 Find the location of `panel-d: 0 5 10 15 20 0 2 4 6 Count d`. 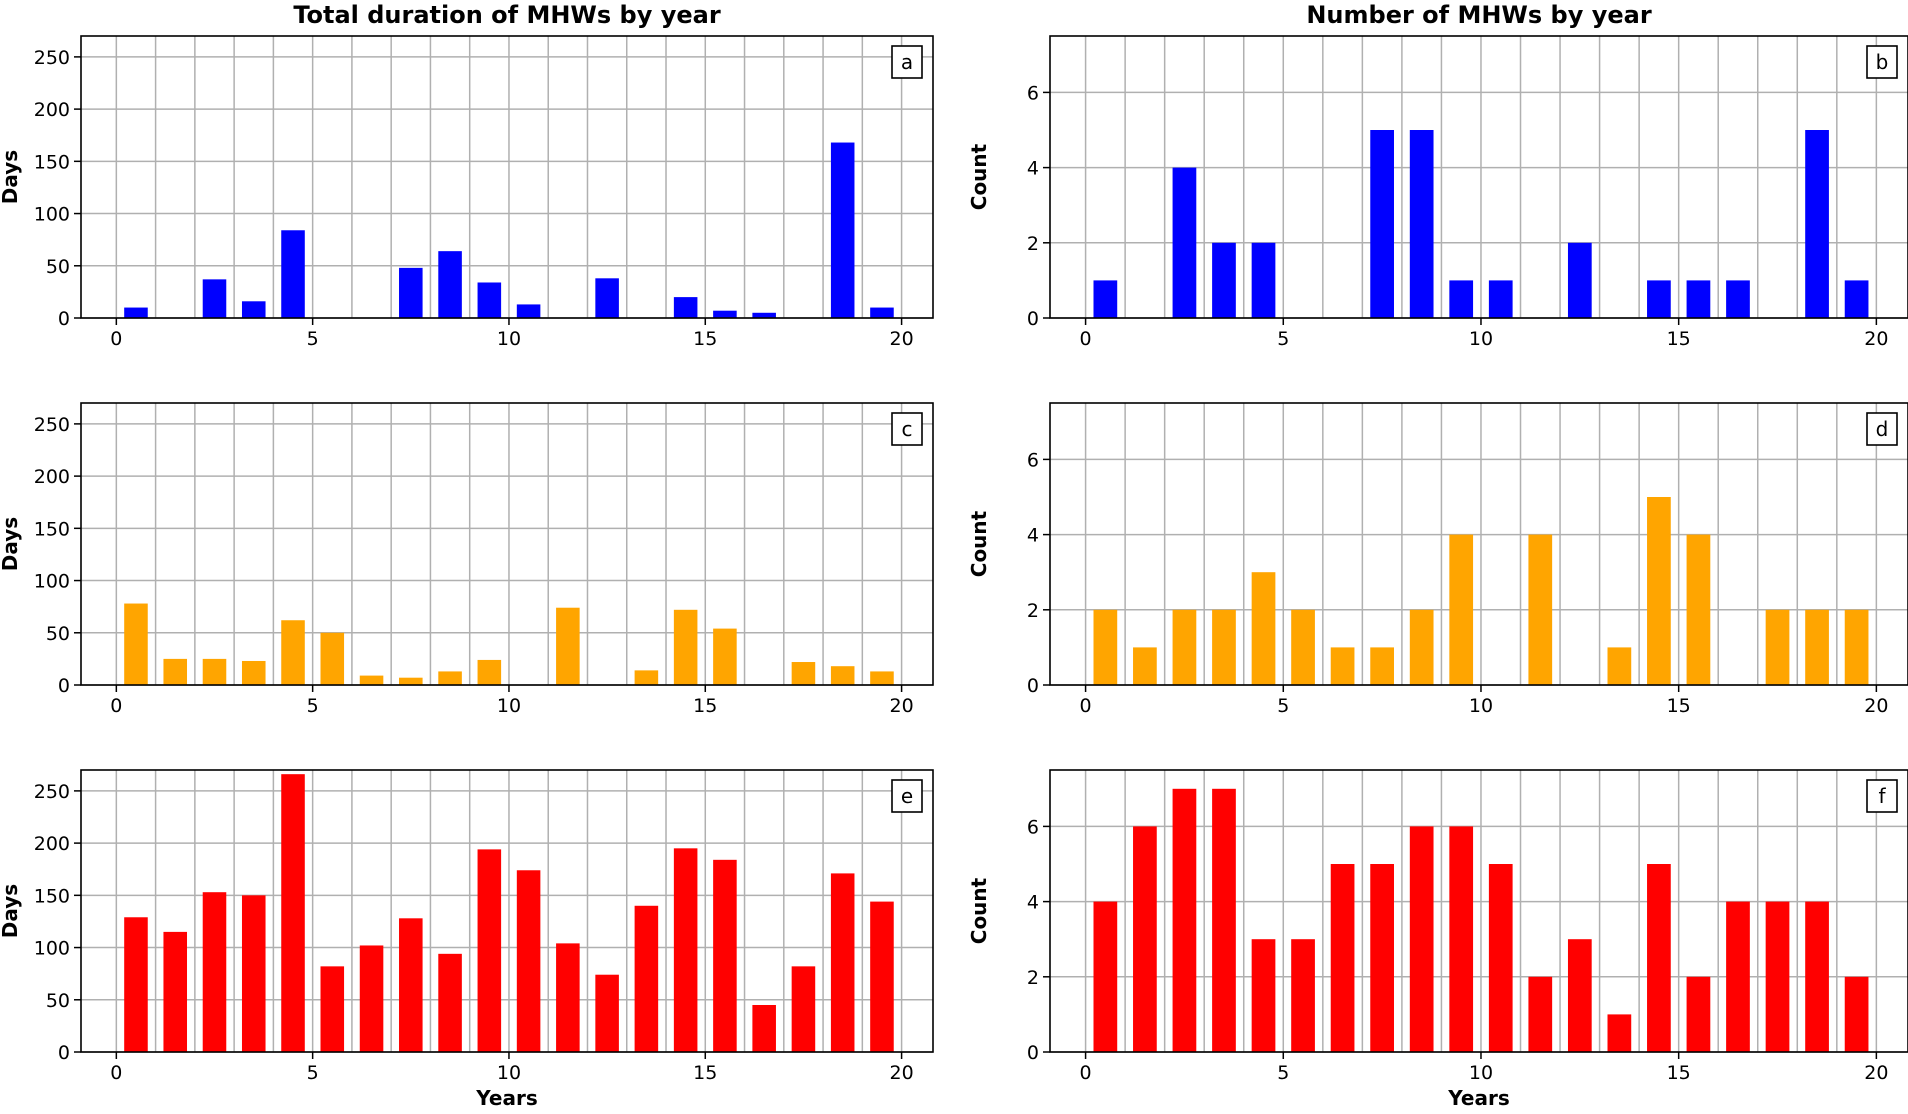

panel-d: 0 5 10 15 20 0 2 4 6 Count d is located at coordinates (1437, 559).